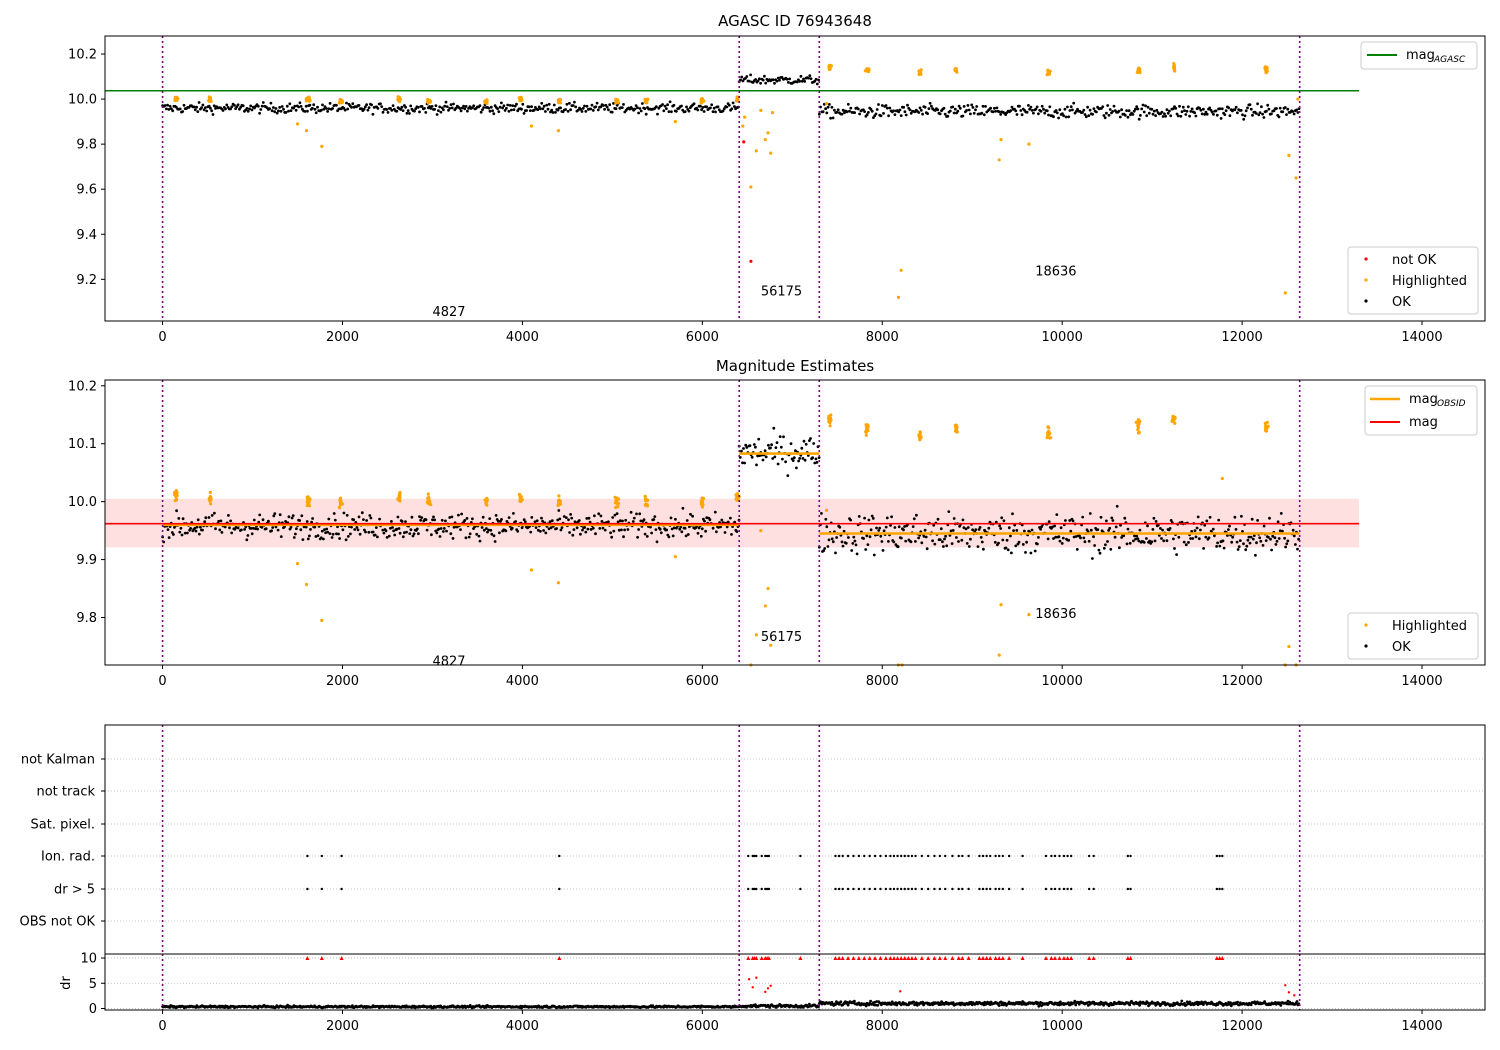 The height and width of the screenshot is (1050, 1500). Describe the element at coordinates (756, 977) in the screenshot. I see `dr-outlier` at that location.